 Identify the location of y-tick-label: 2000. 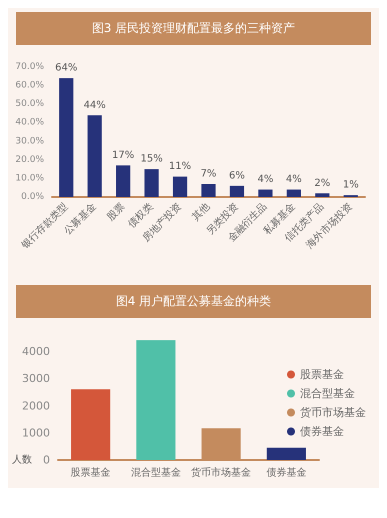
(36, 405).